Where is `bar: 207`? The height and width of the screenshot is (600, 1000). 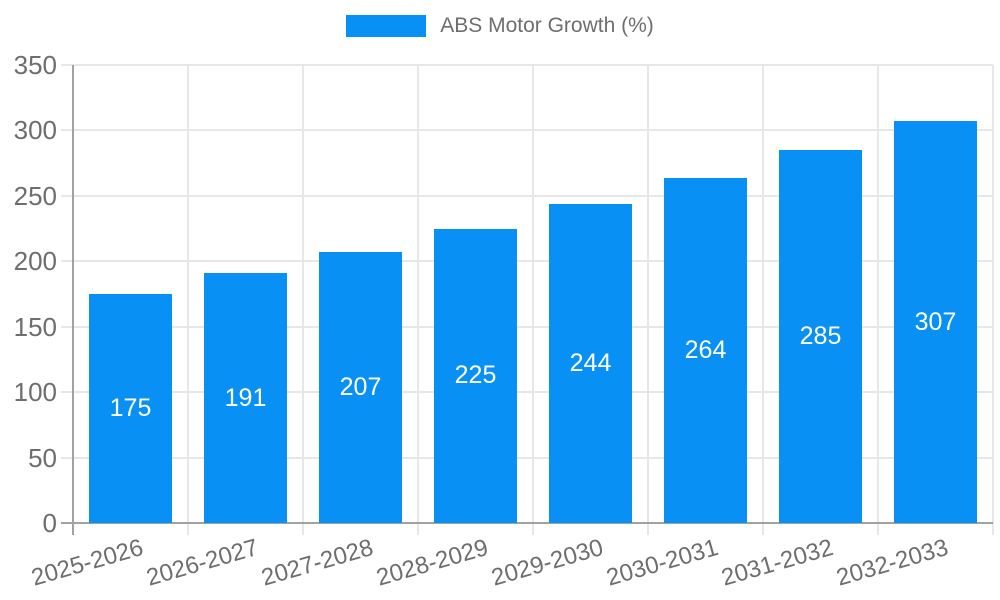
bar: 207 is located at coordinates (360, 387).